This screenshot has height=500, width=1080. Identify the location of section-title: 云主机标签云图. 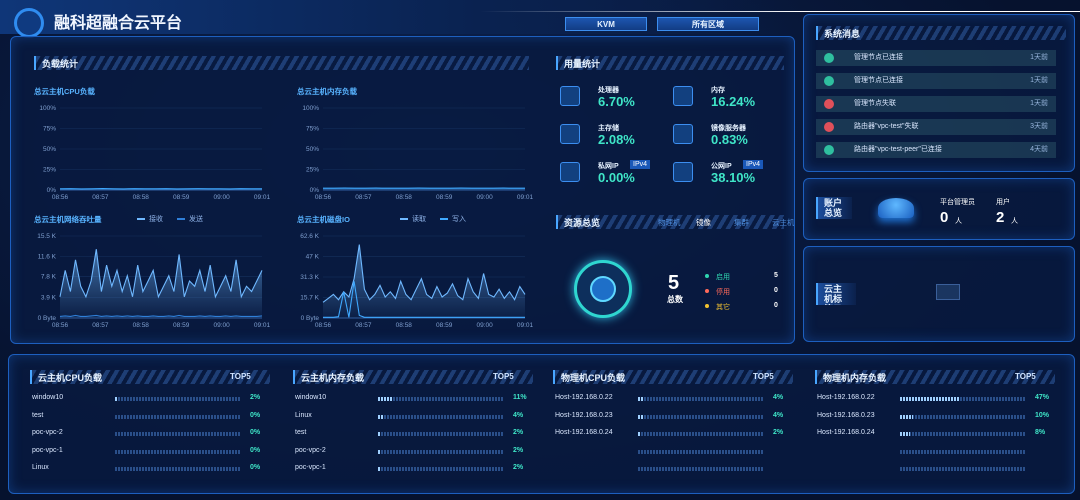
(836, 294).